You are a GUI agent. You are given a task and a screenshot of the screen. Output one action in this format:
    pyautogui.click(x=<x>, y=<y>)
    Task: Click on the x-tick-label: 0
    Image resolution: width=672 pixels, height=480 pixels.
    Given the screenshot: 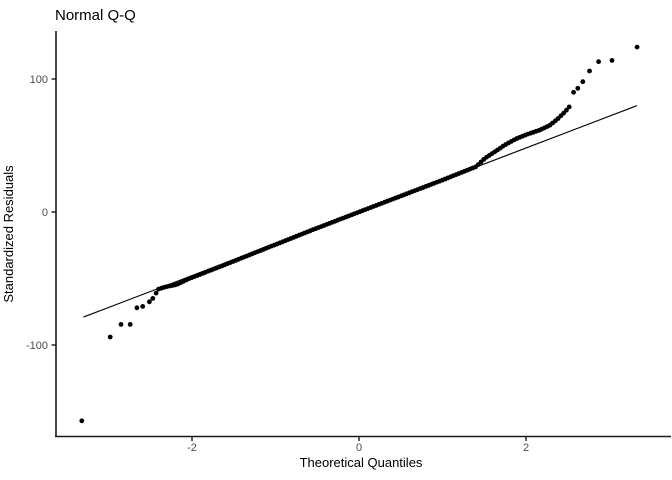 What is the action you would take?
    pyautogui.click(x=359, y=448)
    